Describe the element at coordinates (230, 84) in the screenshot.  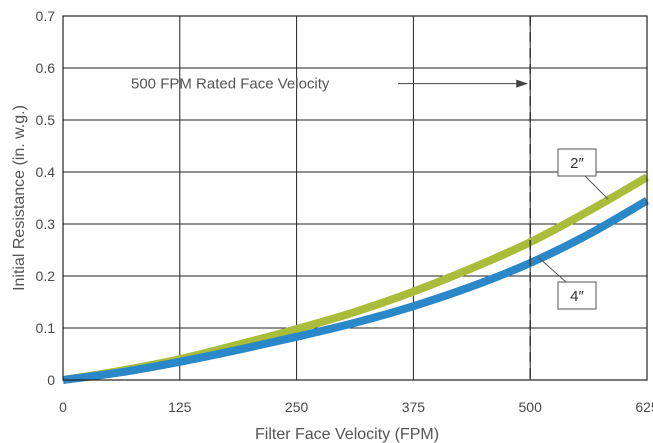
I see `reference-label: 500 FPM Rated Face Velocity` at that location.